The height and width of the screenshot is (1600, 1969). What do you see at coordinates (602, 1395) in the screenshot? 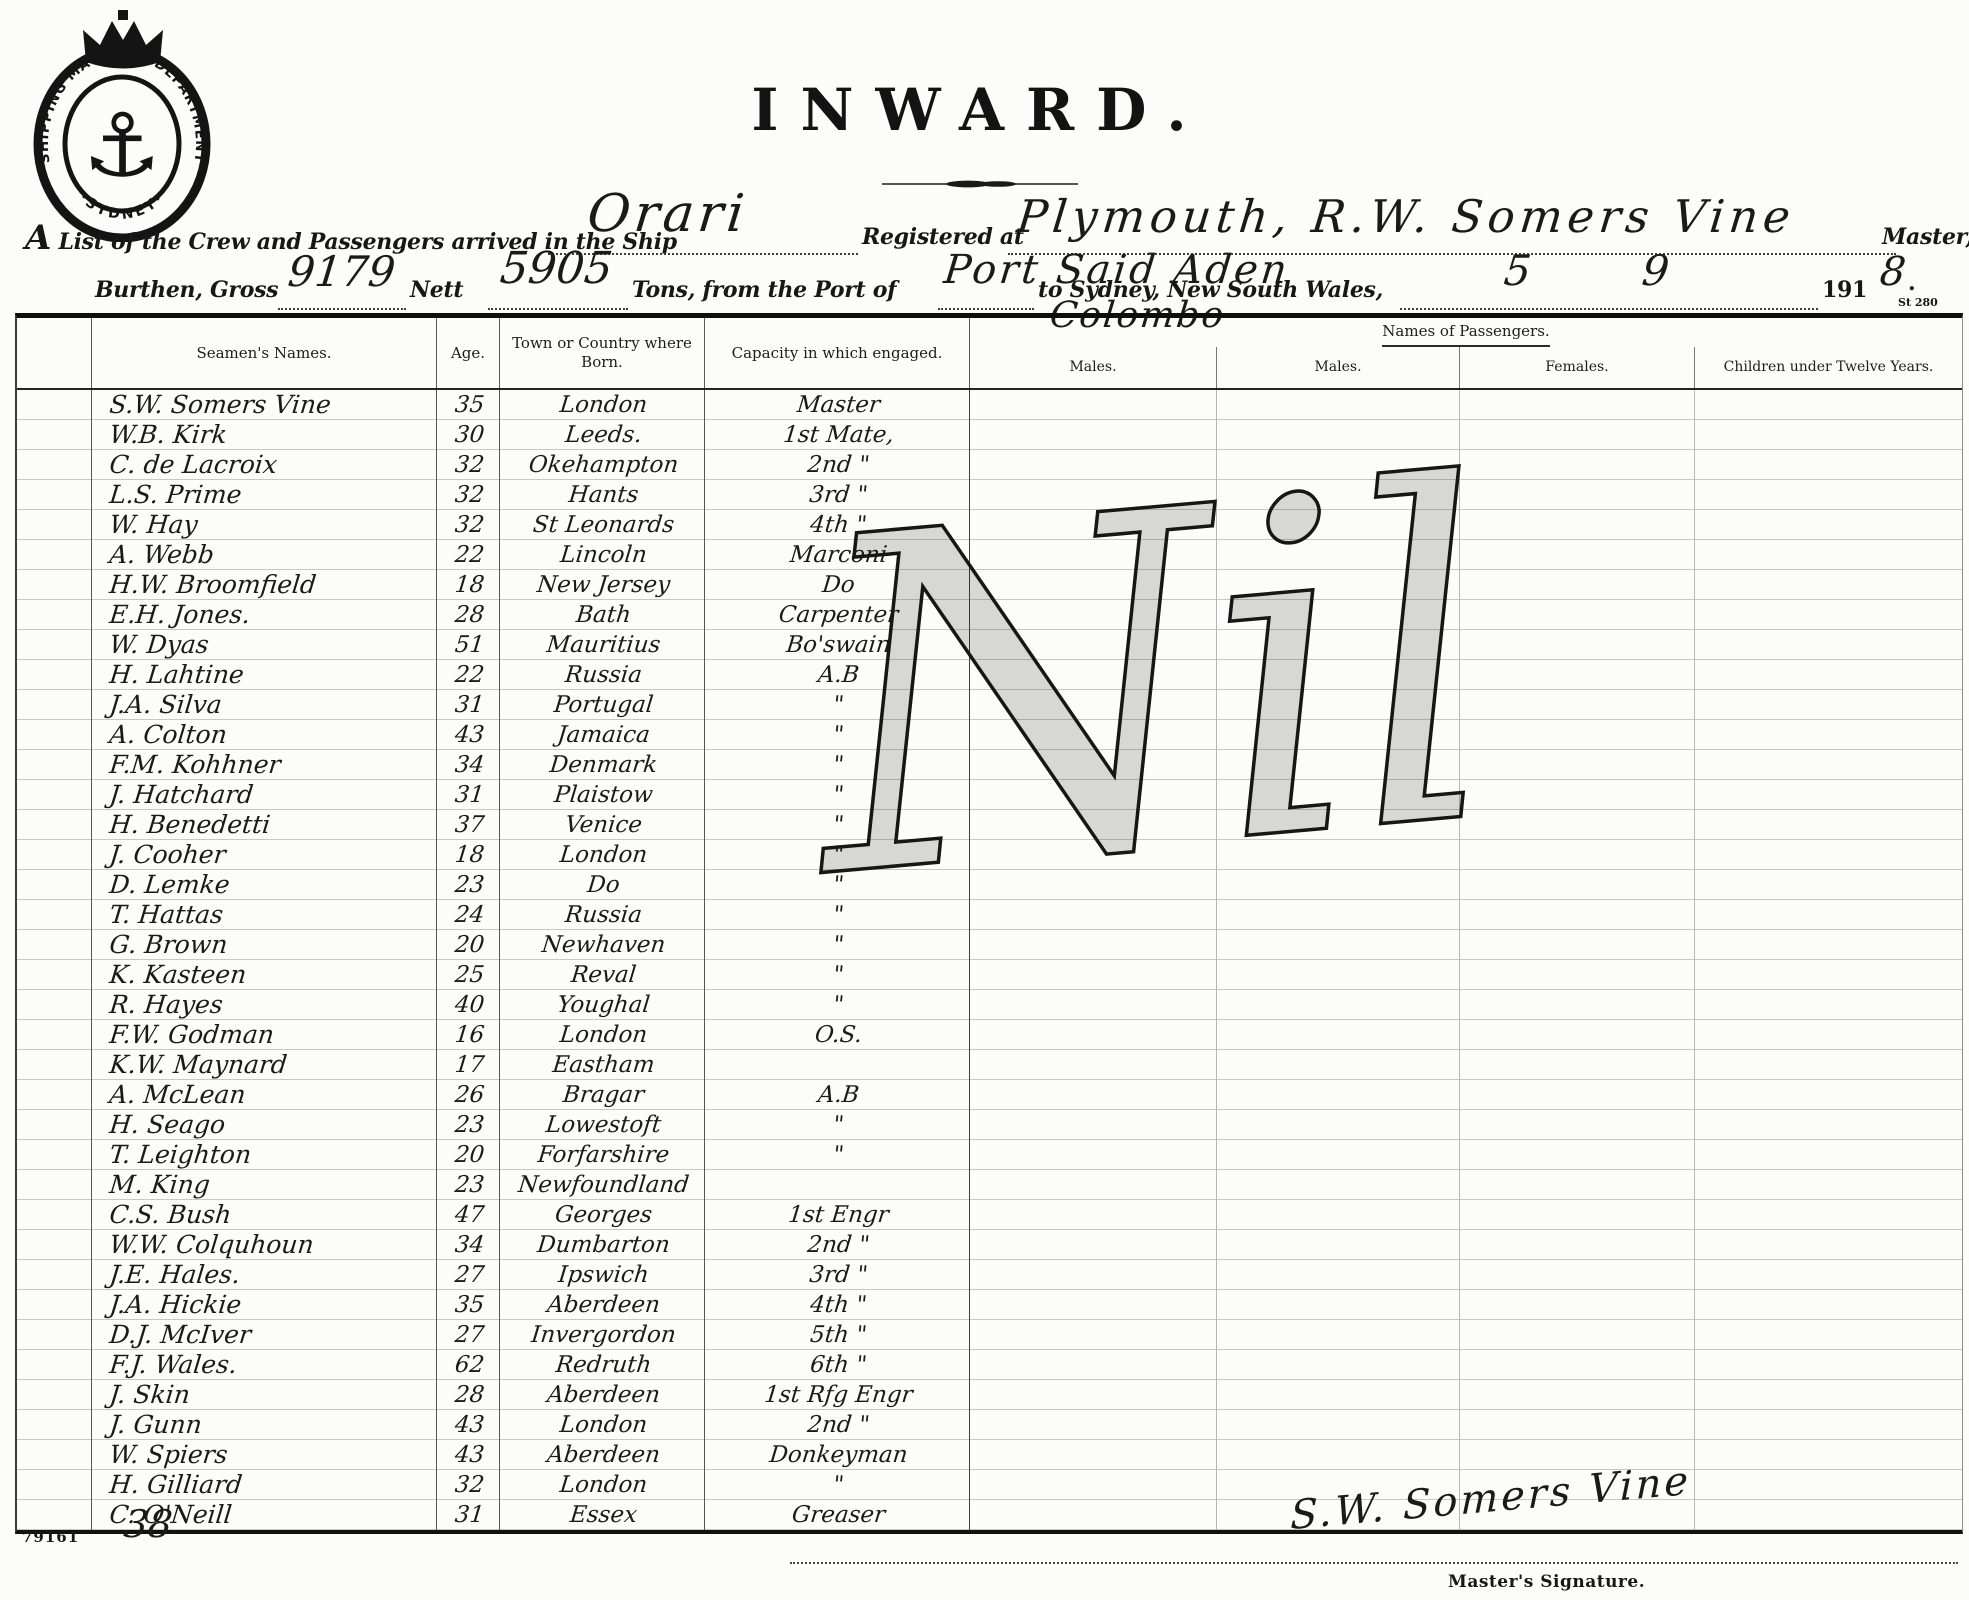
I see `town-cell: Aberdeen` at bounding box center [602, 1395].